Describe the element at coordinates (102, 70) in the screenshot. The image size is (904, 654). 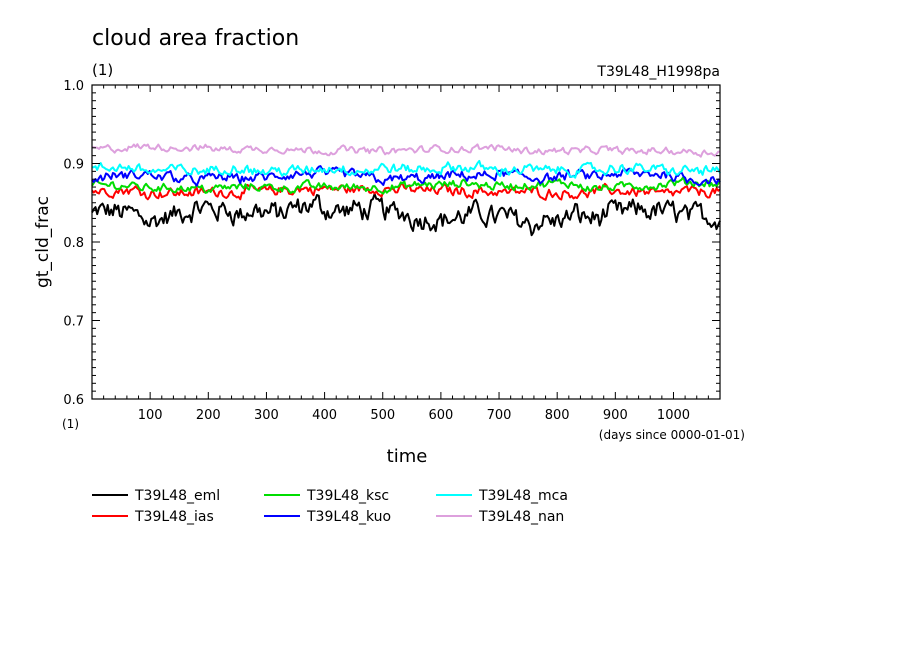
I see `title-units: (1)` at that location.